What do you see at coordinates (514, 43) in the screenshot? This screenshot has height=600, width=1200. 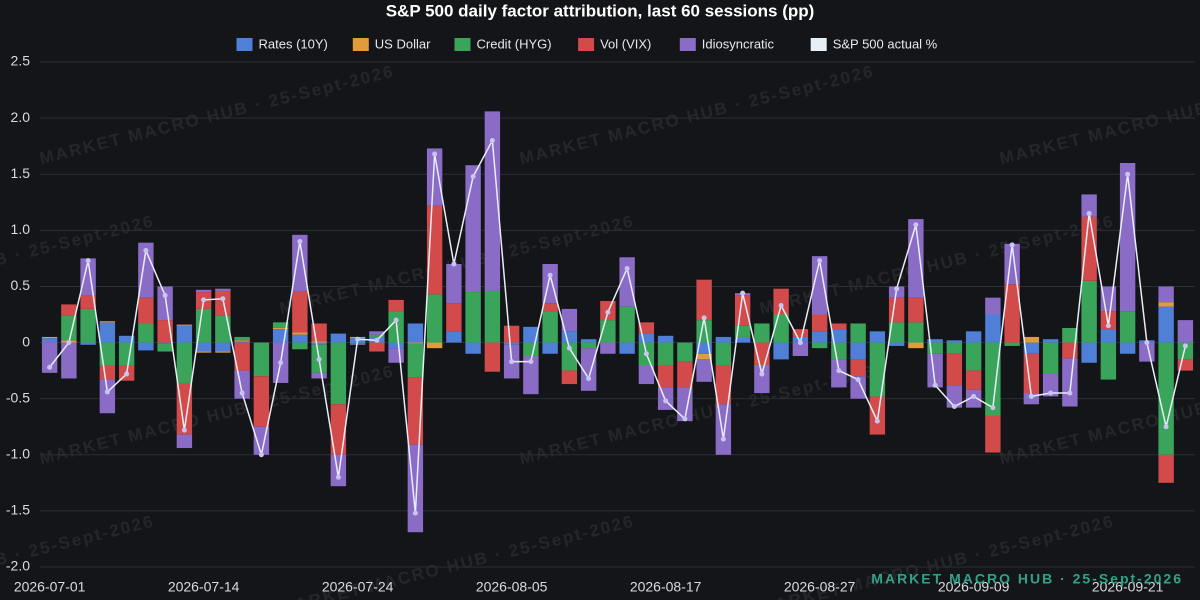 I see `legend-label: Credit (HYG)` at bounding box center [514, 43].